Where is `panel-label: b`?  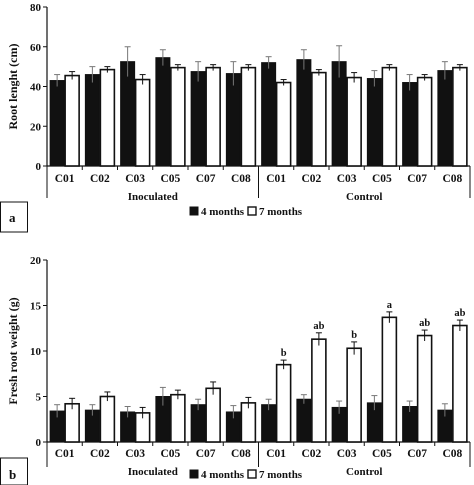 panel-label: b is located at coordinates (12, 474).